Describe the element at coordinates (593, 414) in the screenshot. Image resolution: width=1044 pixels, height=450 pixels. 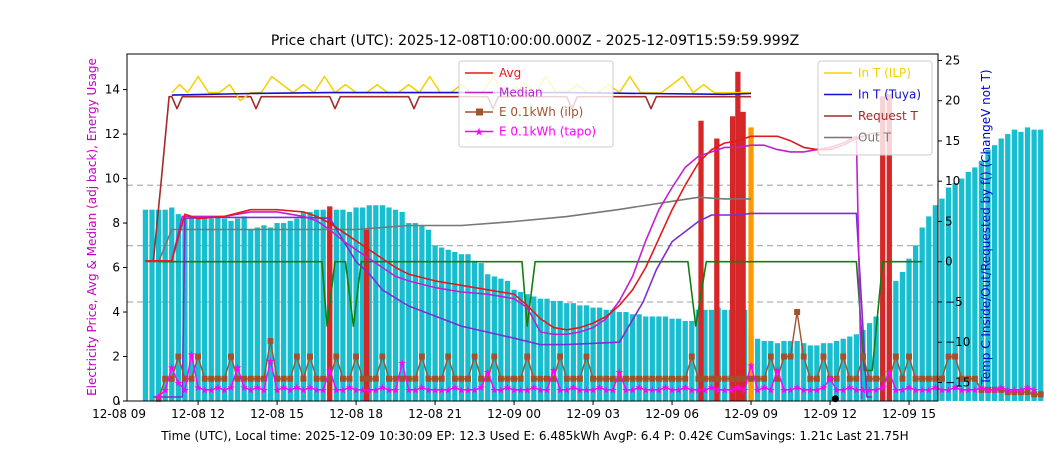
I see `x-tick-label: 12-09 03` at that location.